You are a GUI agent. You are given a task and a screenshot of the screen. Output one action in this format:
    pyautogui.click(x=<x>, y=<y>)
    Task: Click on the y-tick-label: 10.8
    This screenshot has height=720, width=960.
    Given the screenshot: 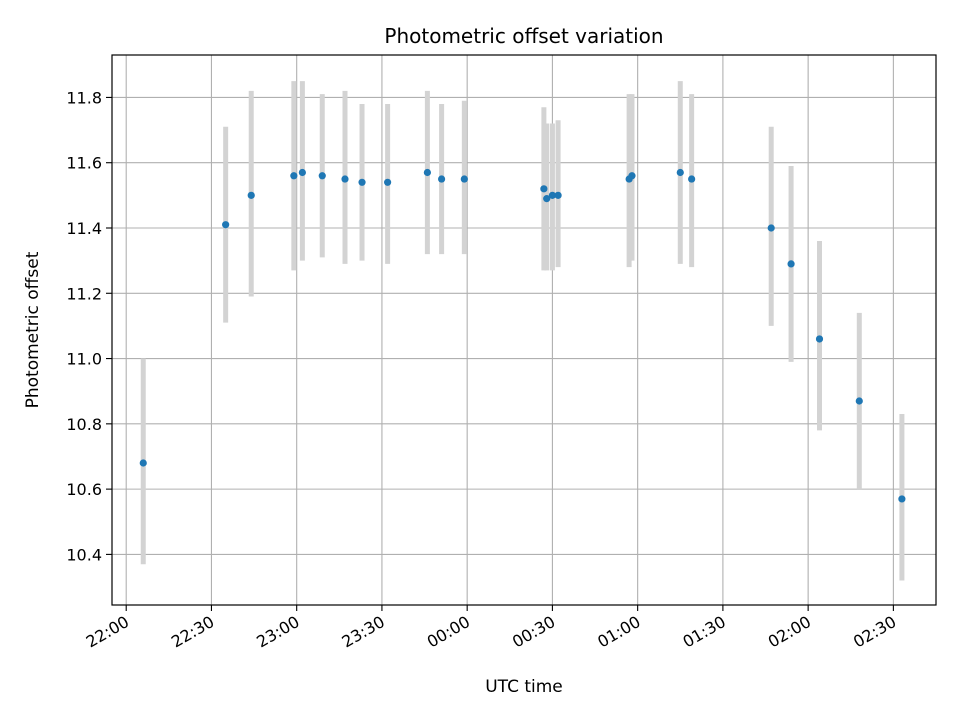 What is the action you would take?
    pyautogui.click(x=84, y=424)
    